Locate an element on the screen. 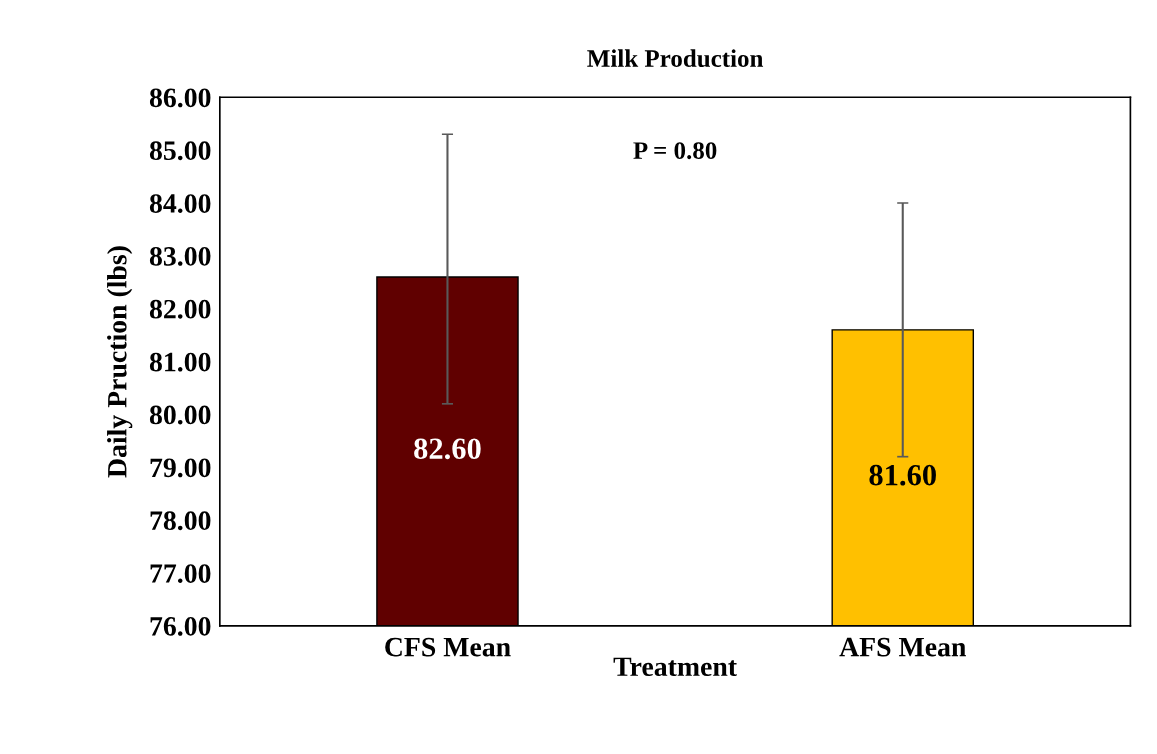 The image size is (1157, 754). y-tick-label: 78.00 is located at coordinates (180, 521).